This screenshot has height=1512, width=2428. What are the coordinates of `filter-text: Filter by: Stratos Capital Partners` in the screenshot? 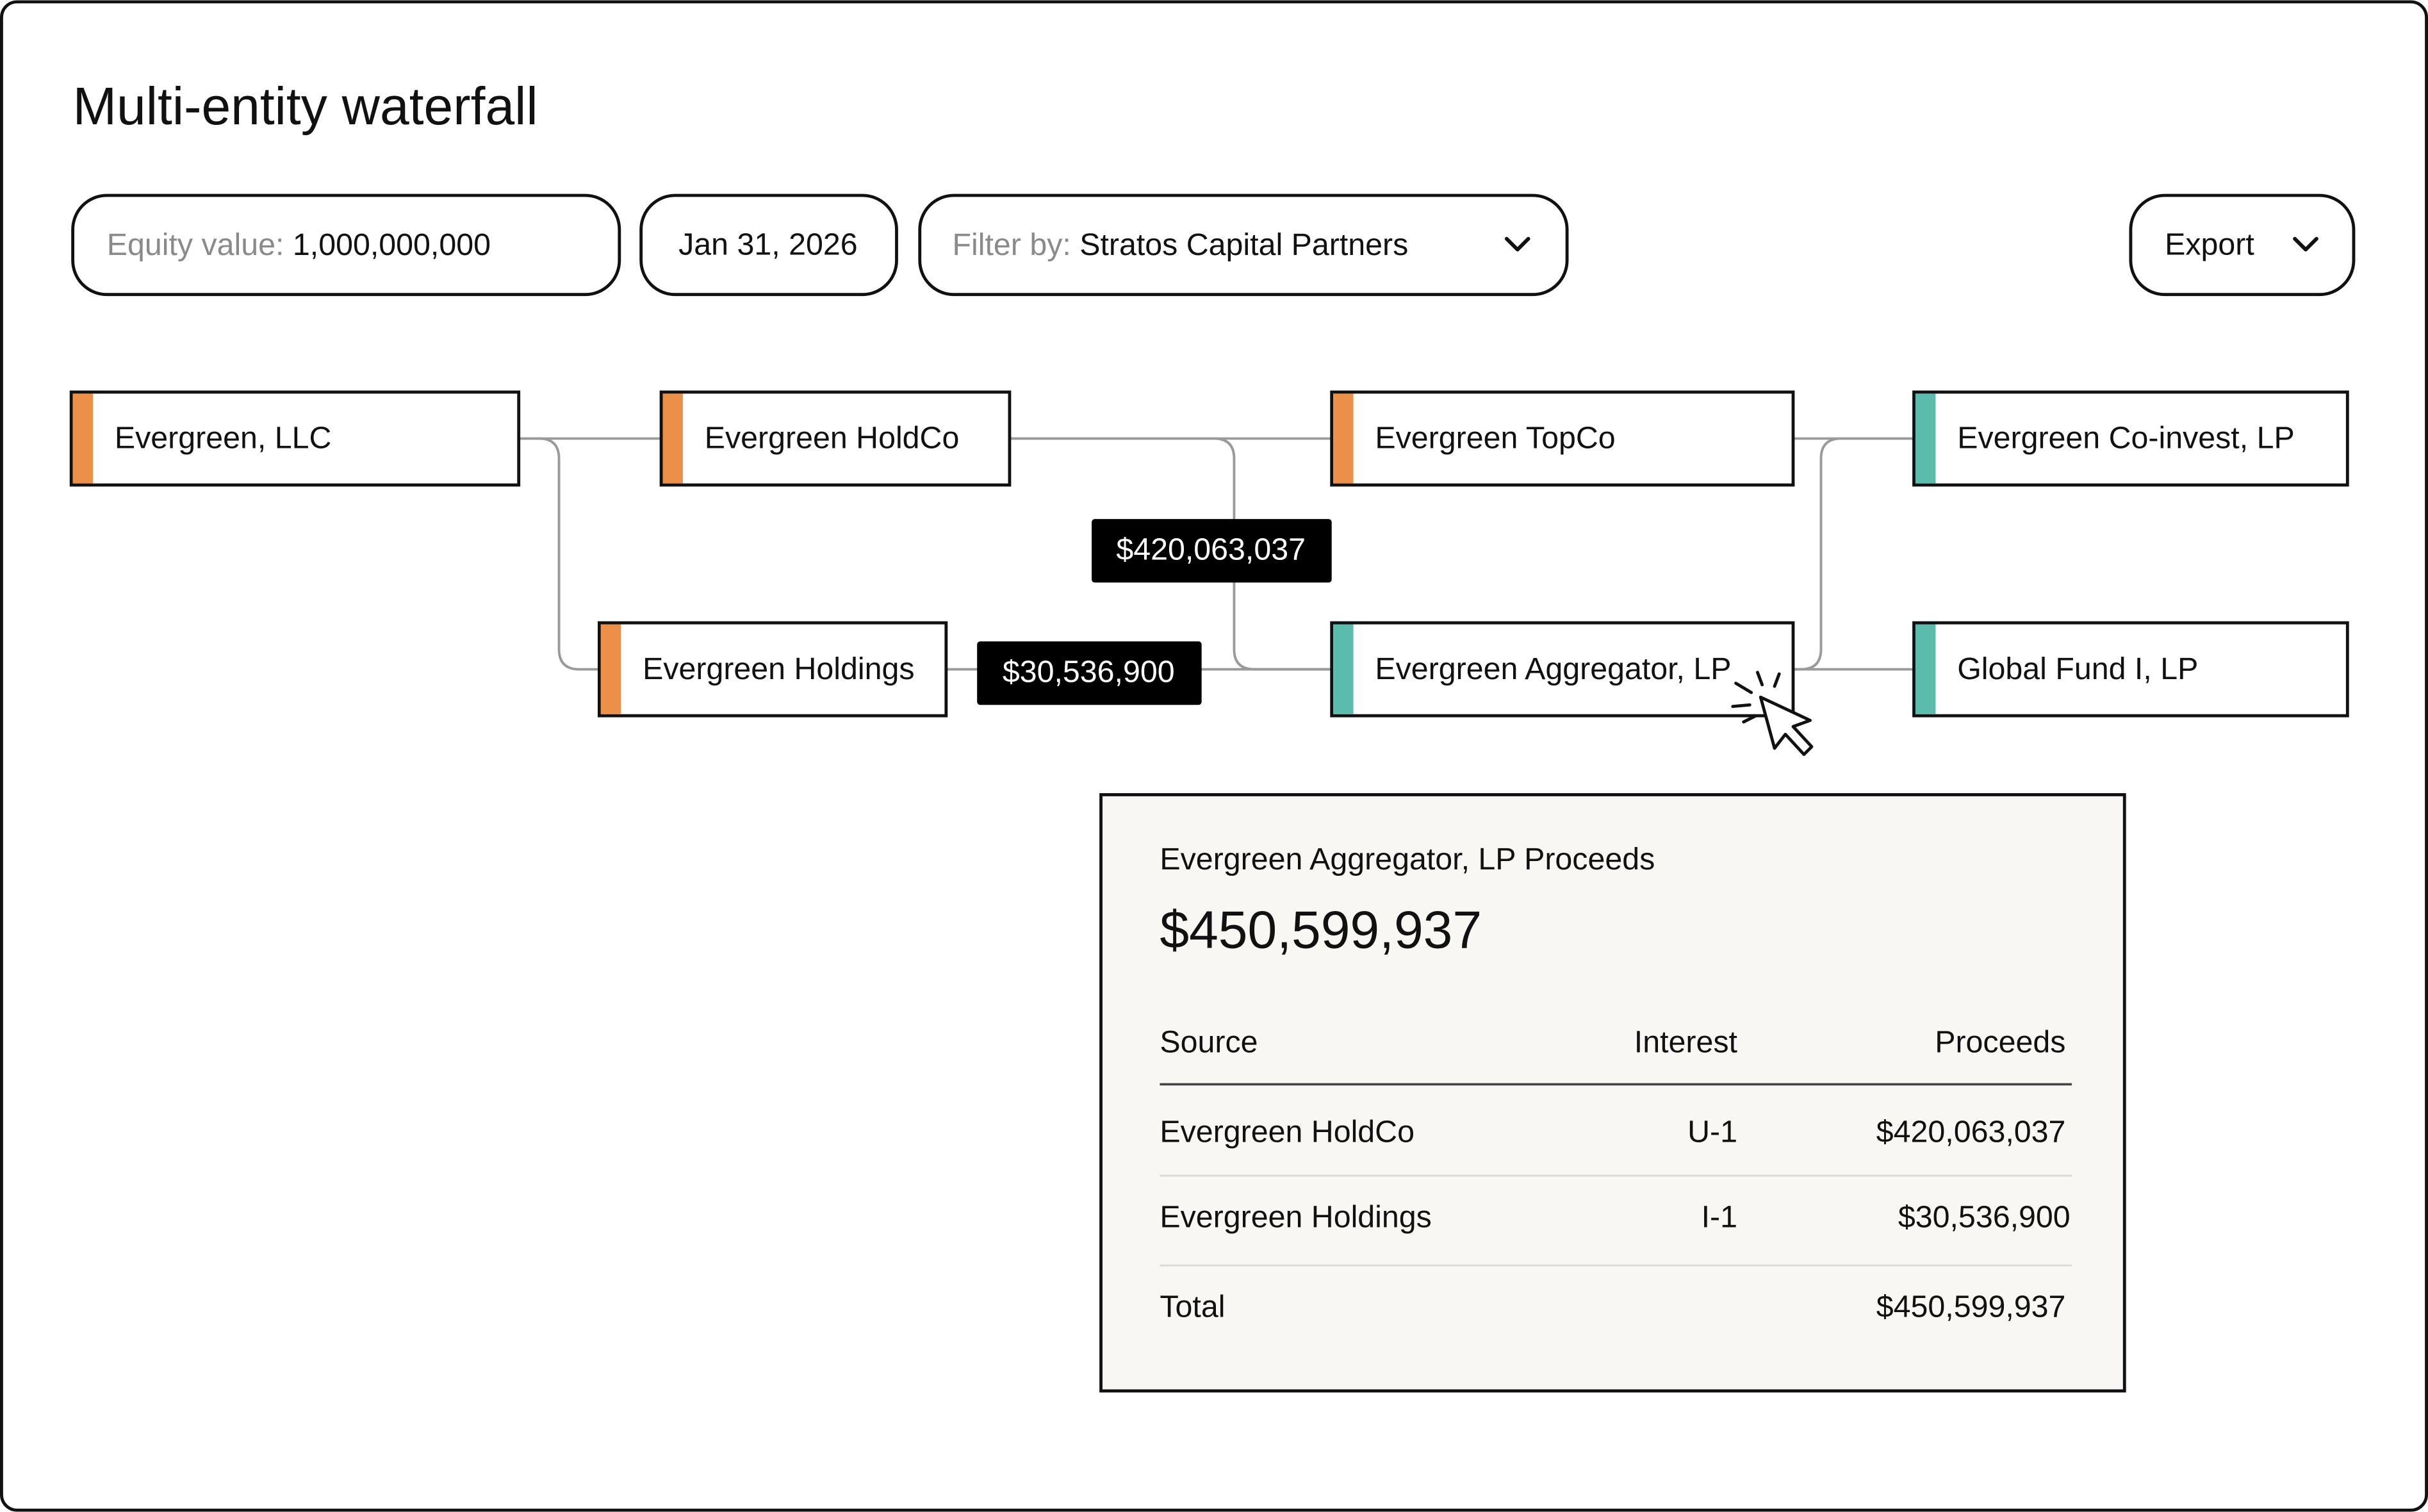 It's located at (1181, 245).